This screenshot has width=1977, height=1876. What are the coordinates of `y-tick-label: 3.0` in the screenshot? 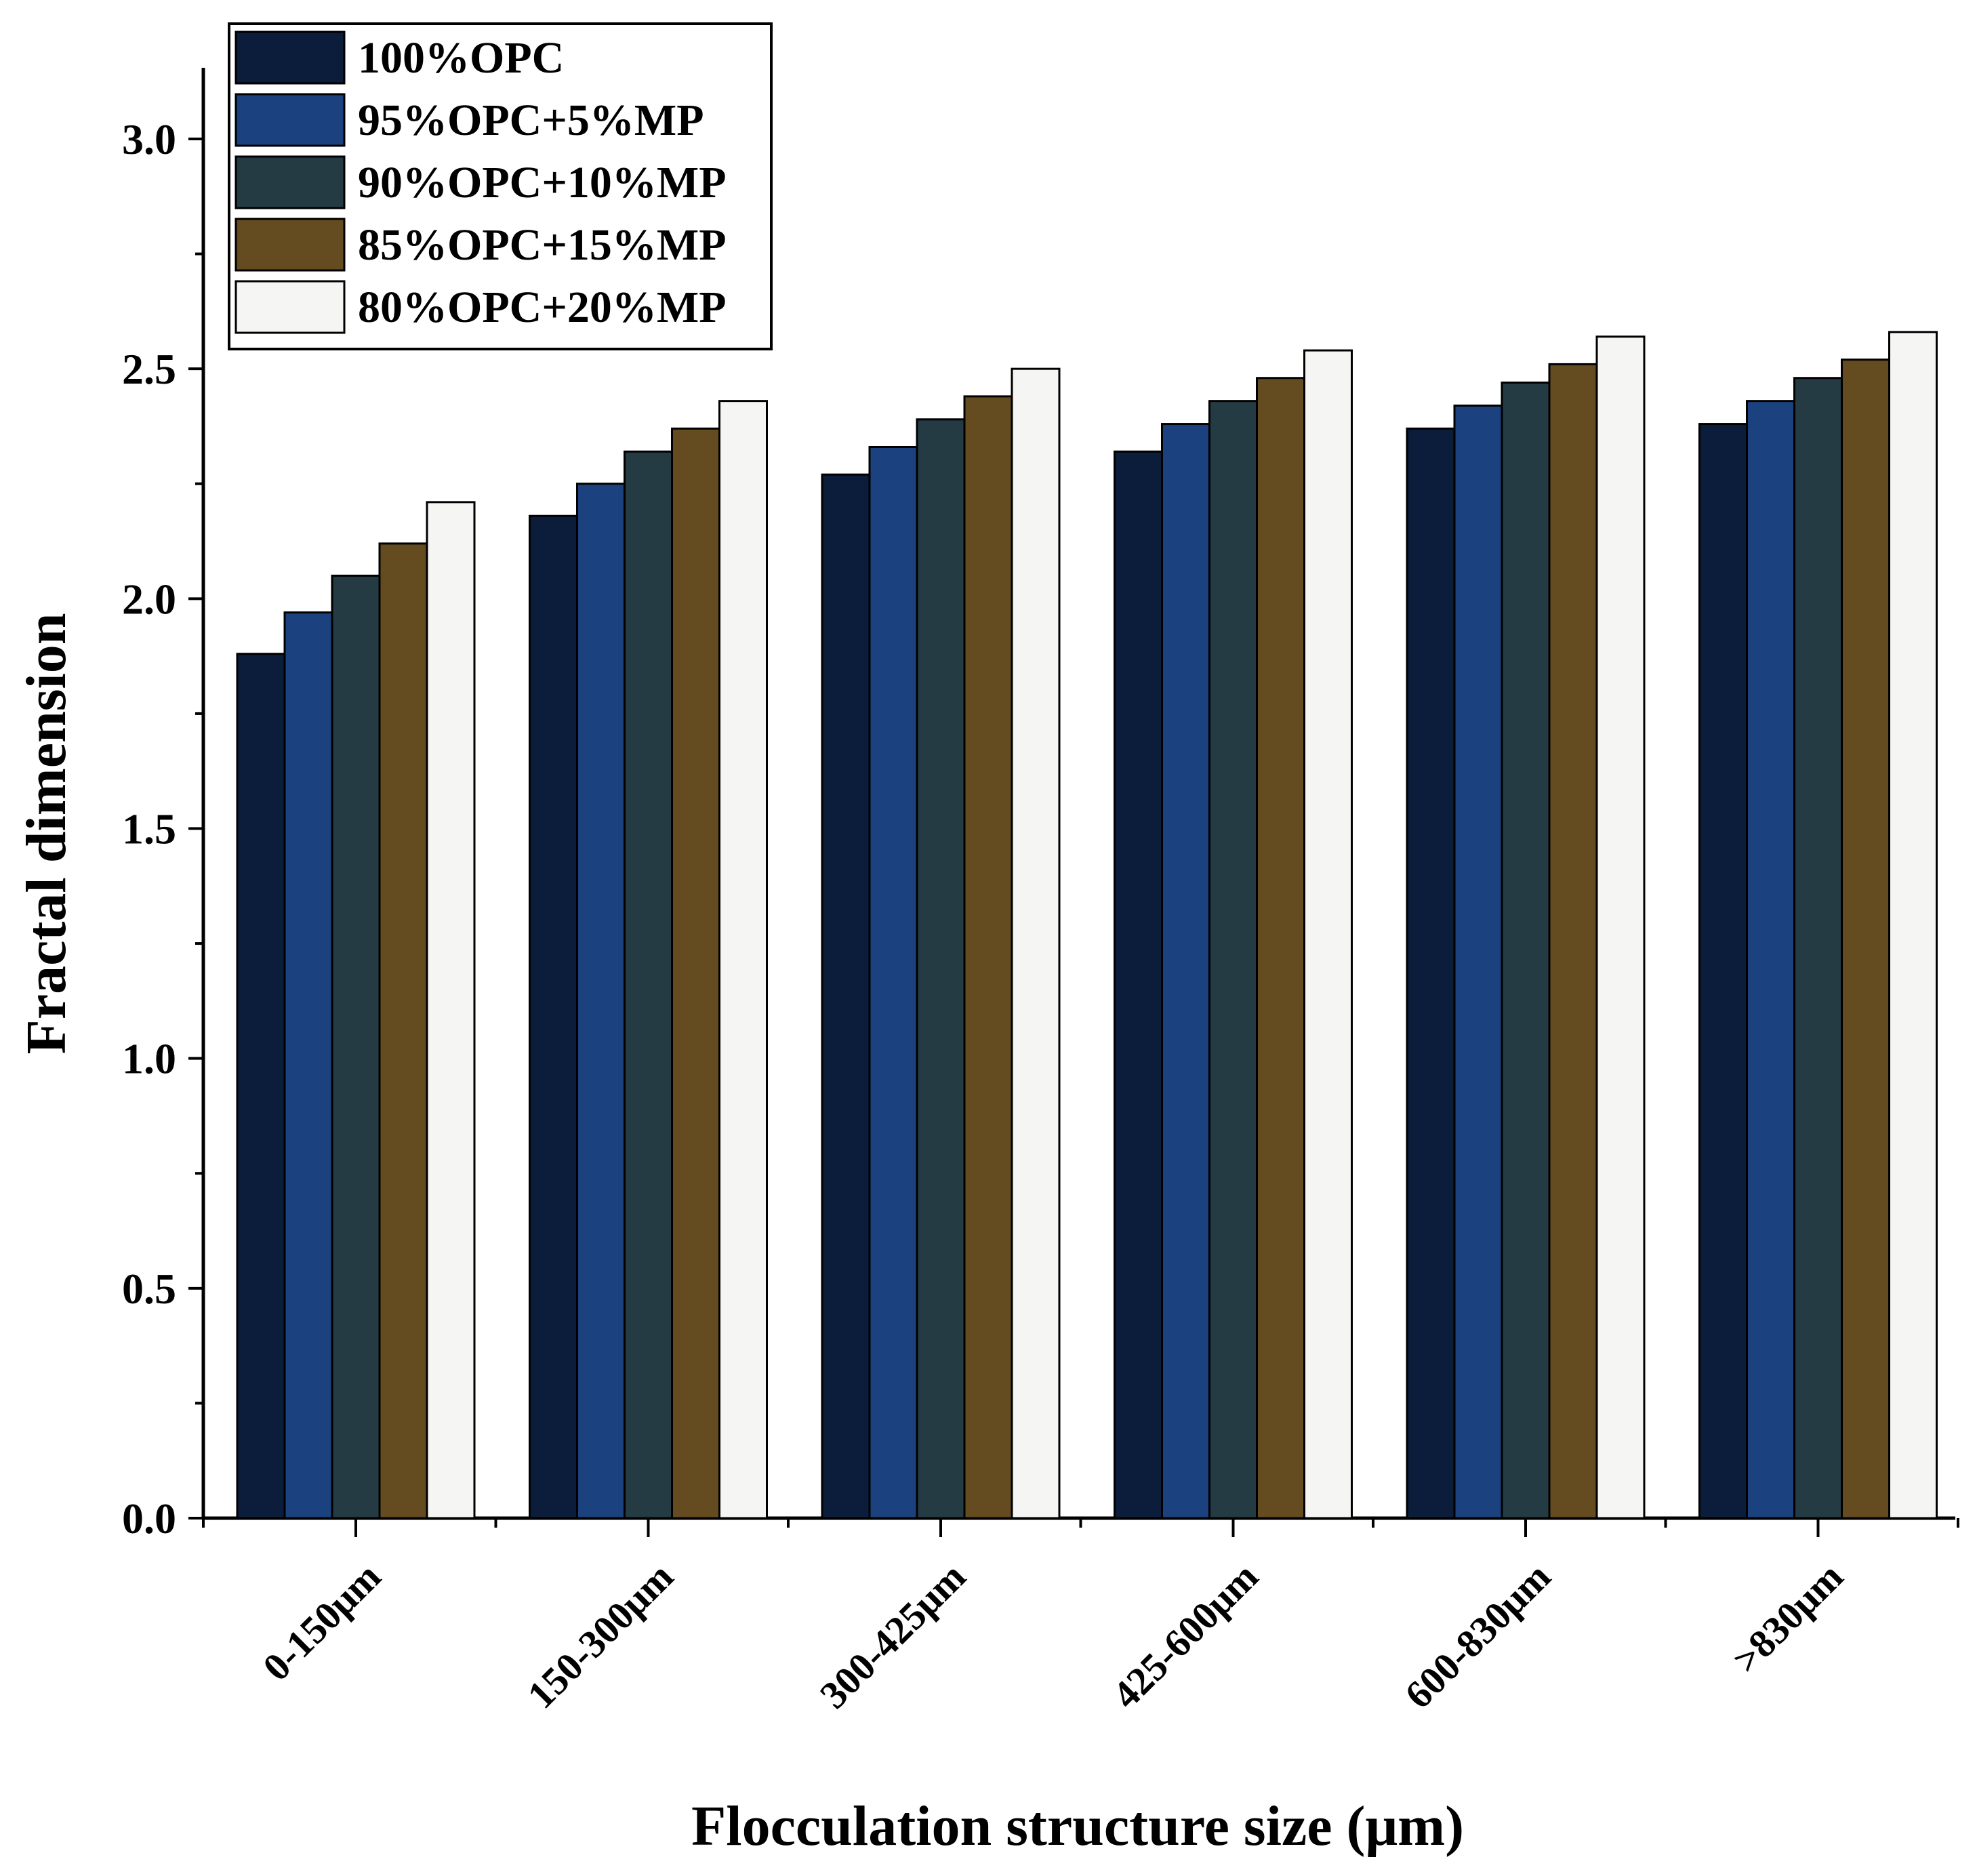 It's located at (149, 139).